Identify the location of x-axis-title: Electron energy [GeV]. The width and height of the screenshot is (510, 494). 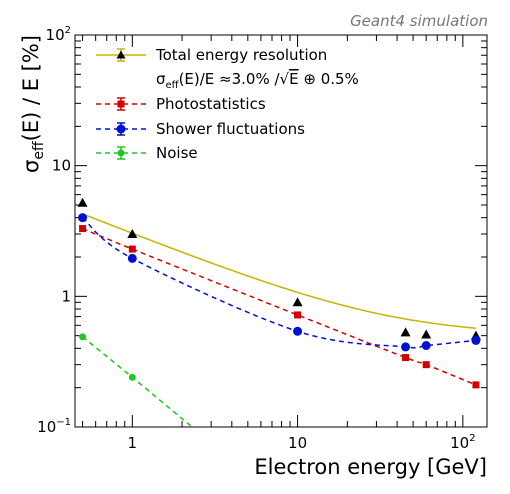
(370, 467).